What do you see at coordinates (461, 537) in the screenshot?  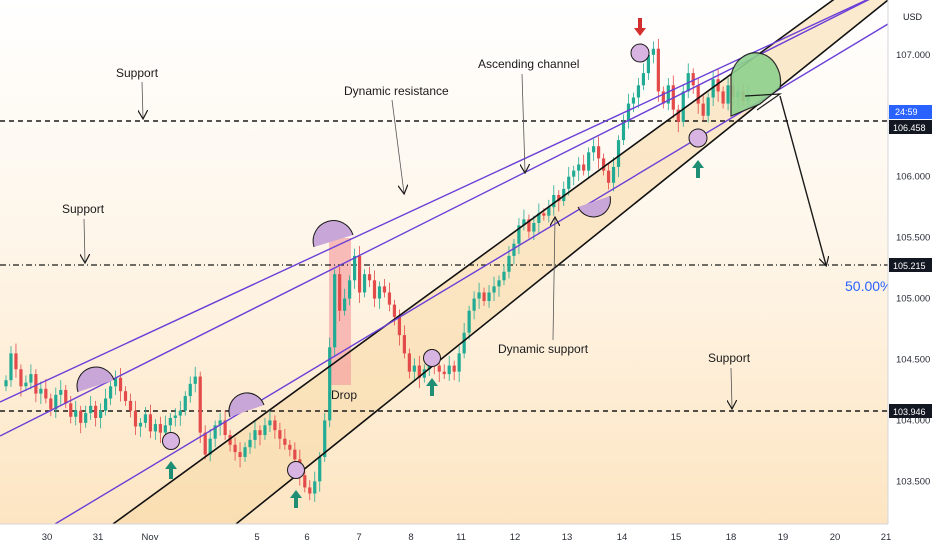 I see `x-tick-label: 11` at bounding box center [461, 537].